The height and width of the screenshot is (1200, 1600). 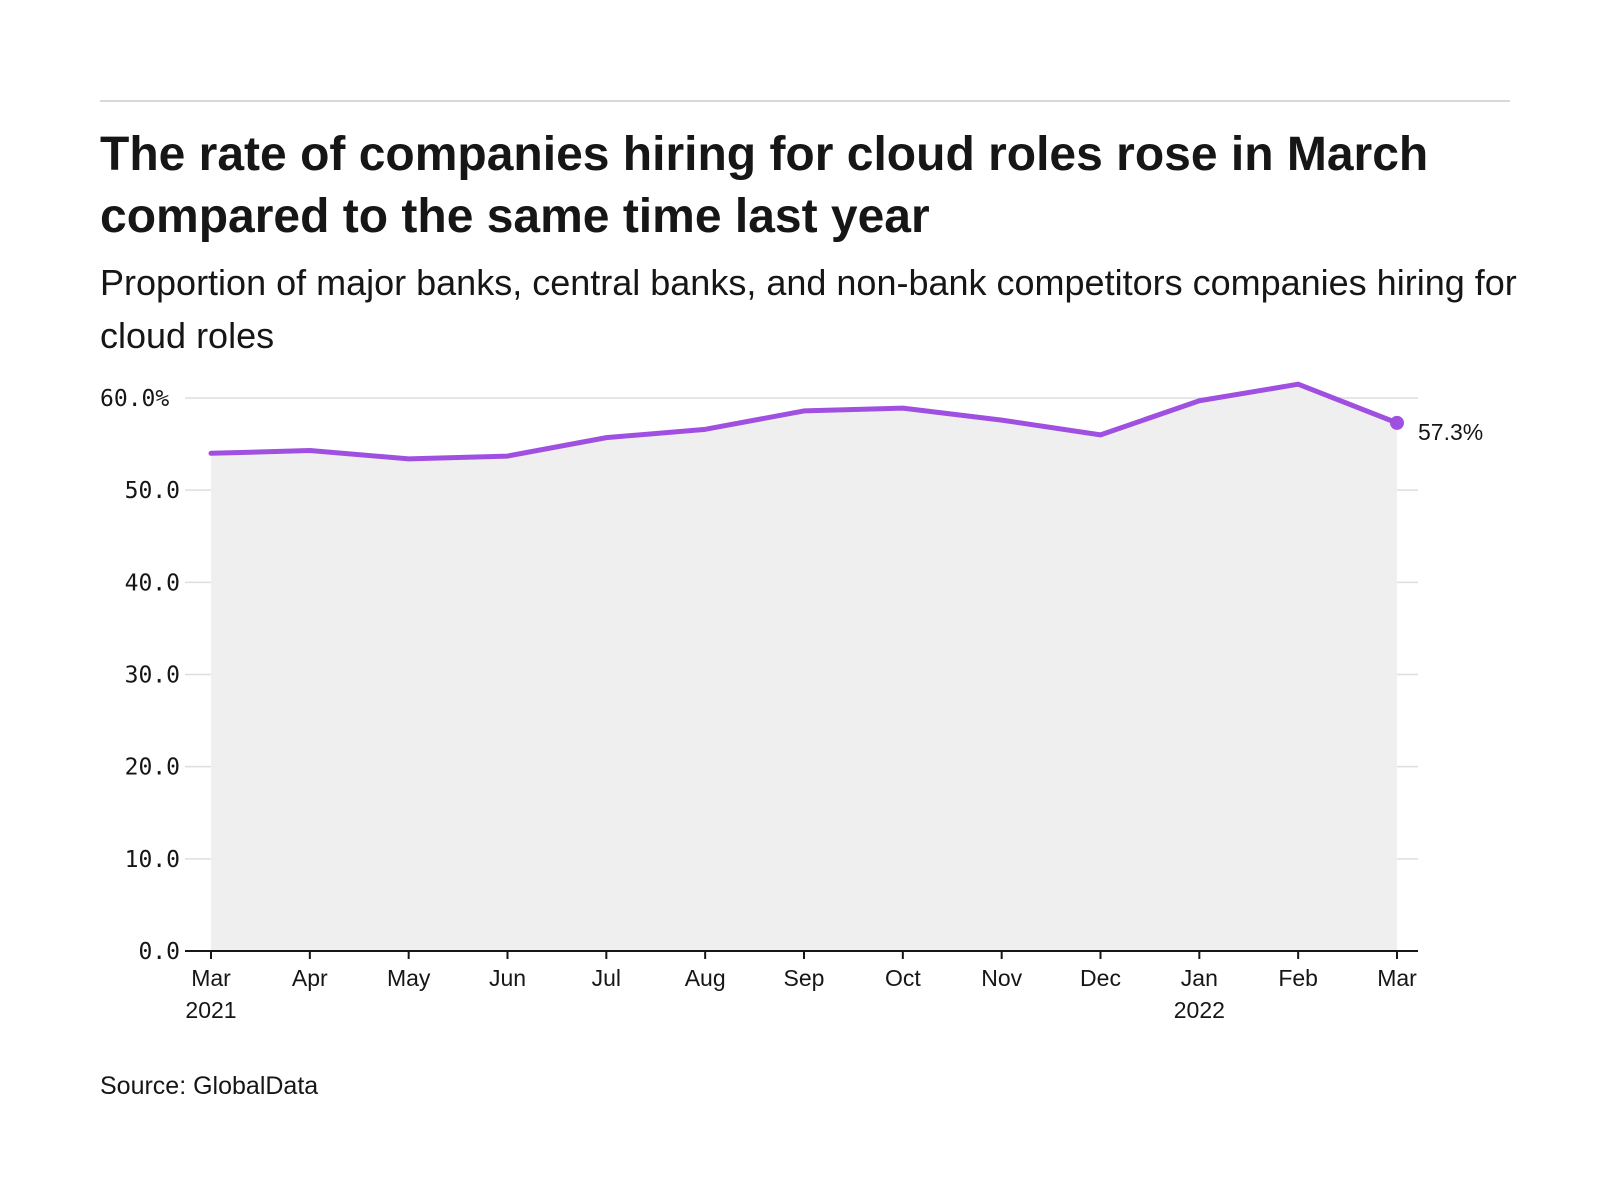 I want to click on series-line, so click(x=804, y=421).